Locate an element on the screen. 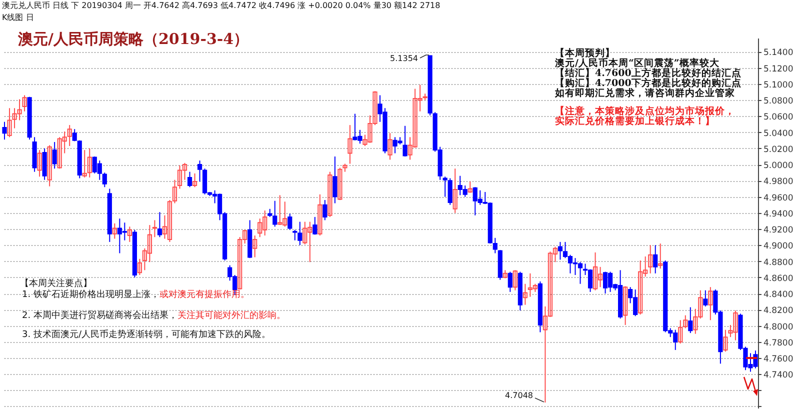  y-tick-label: 4.7600 is located at coordinates (779, 359).